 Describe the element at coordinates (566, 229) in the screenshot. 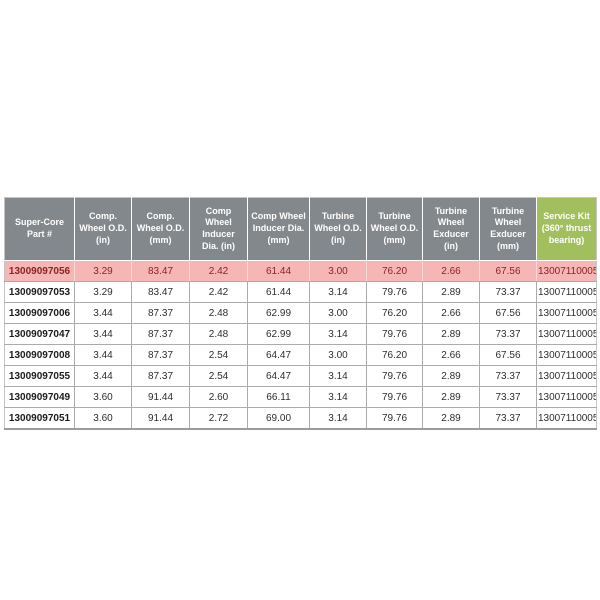

I see `header-cell-service-kit: Service Kit (360° thrust bearing)` at that location.